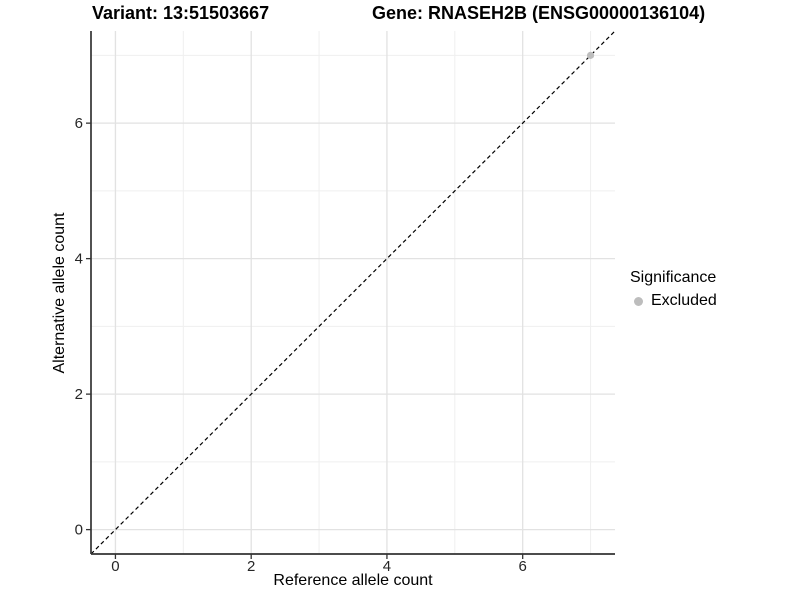  Describe the element at coordinates (79, 530) in the screenshot. I see `y-tick-label: 0` at that location.